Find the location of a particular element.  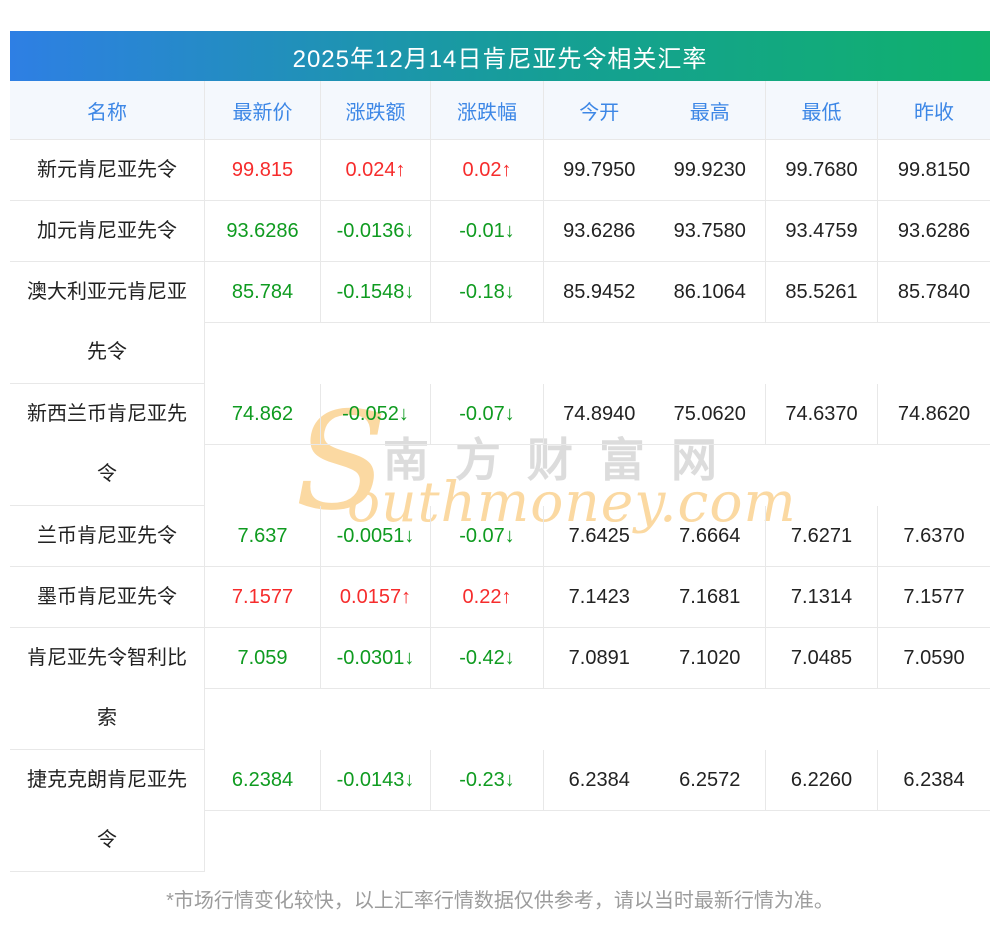

cell-high: 6.2572 is located at coordinates (710, 779).